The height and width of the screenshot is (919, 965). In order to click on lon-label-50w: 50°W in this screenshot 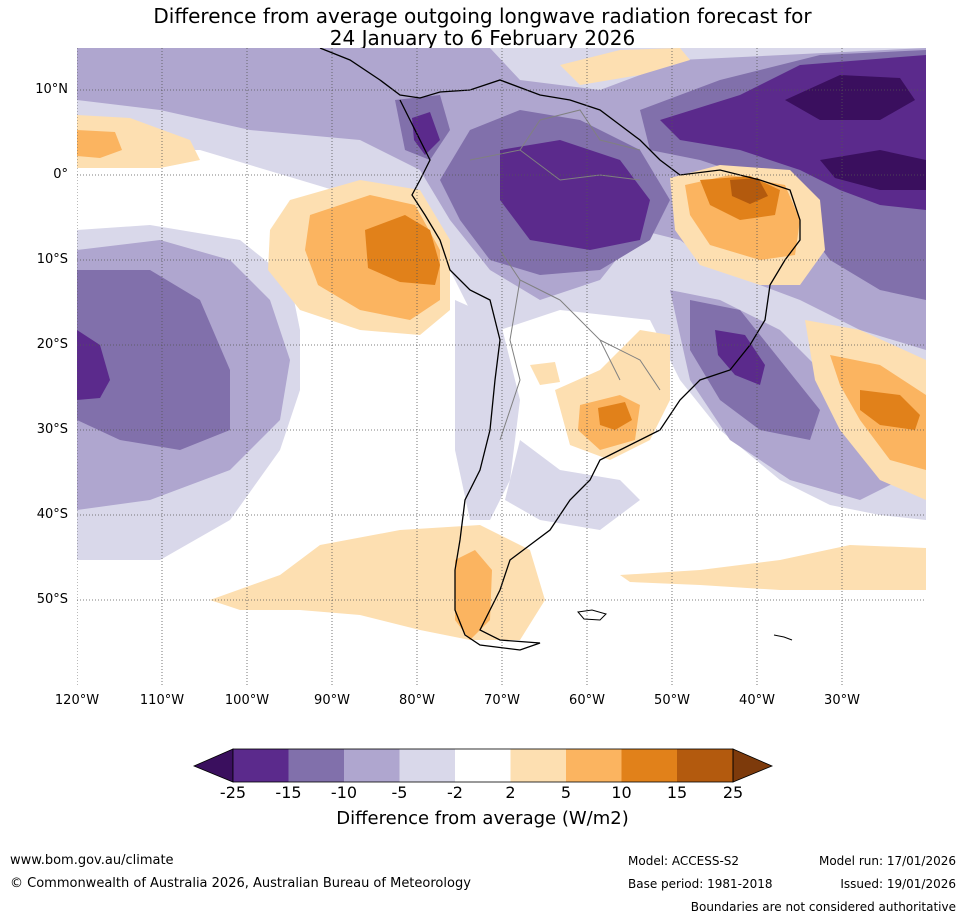, I will do `click(672, 700)`.